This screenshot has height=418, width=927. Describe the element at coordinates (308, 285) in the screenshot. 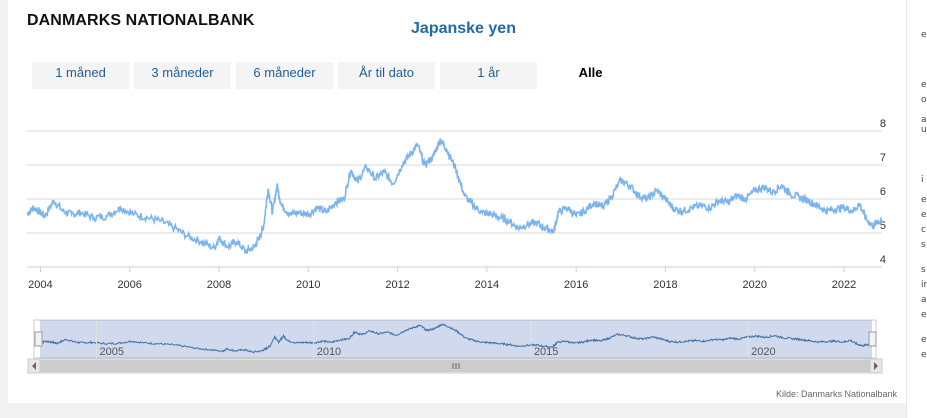

I see `x-tick-label: 2010` at that location.